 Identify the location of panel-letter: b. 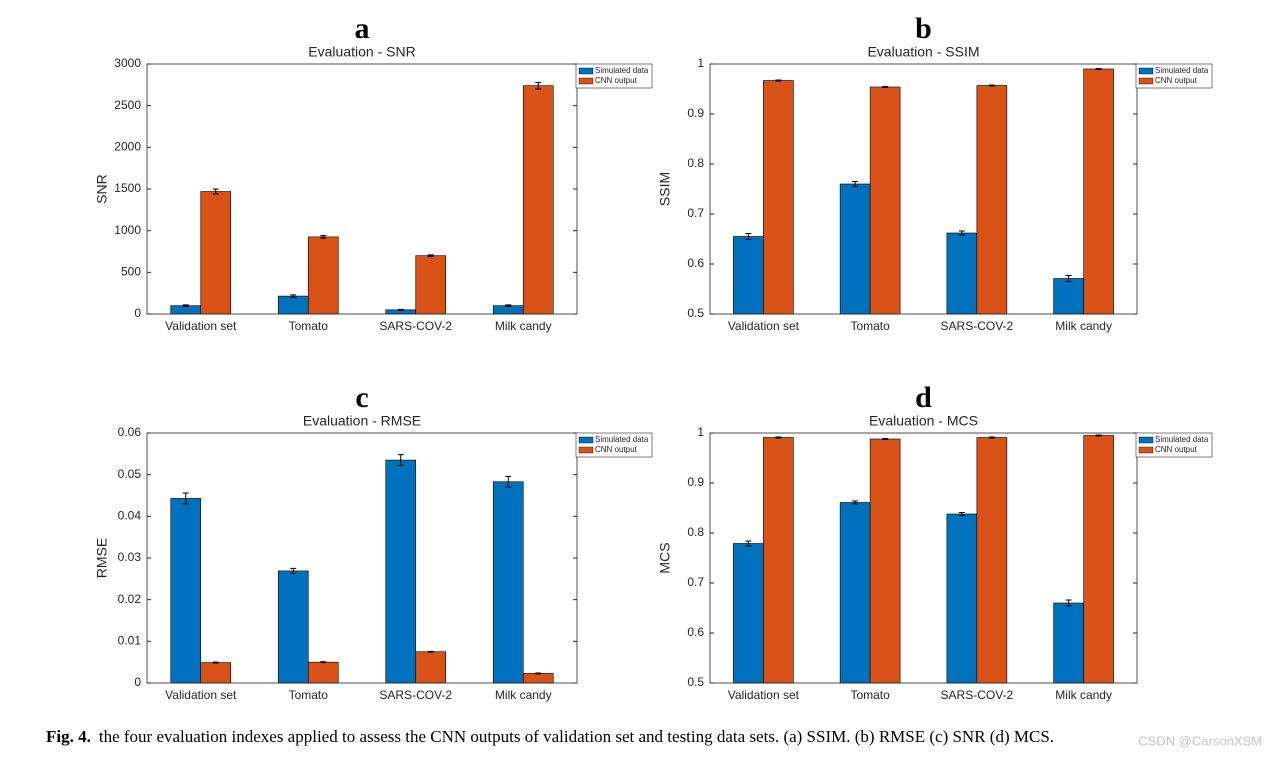
(923, 28).